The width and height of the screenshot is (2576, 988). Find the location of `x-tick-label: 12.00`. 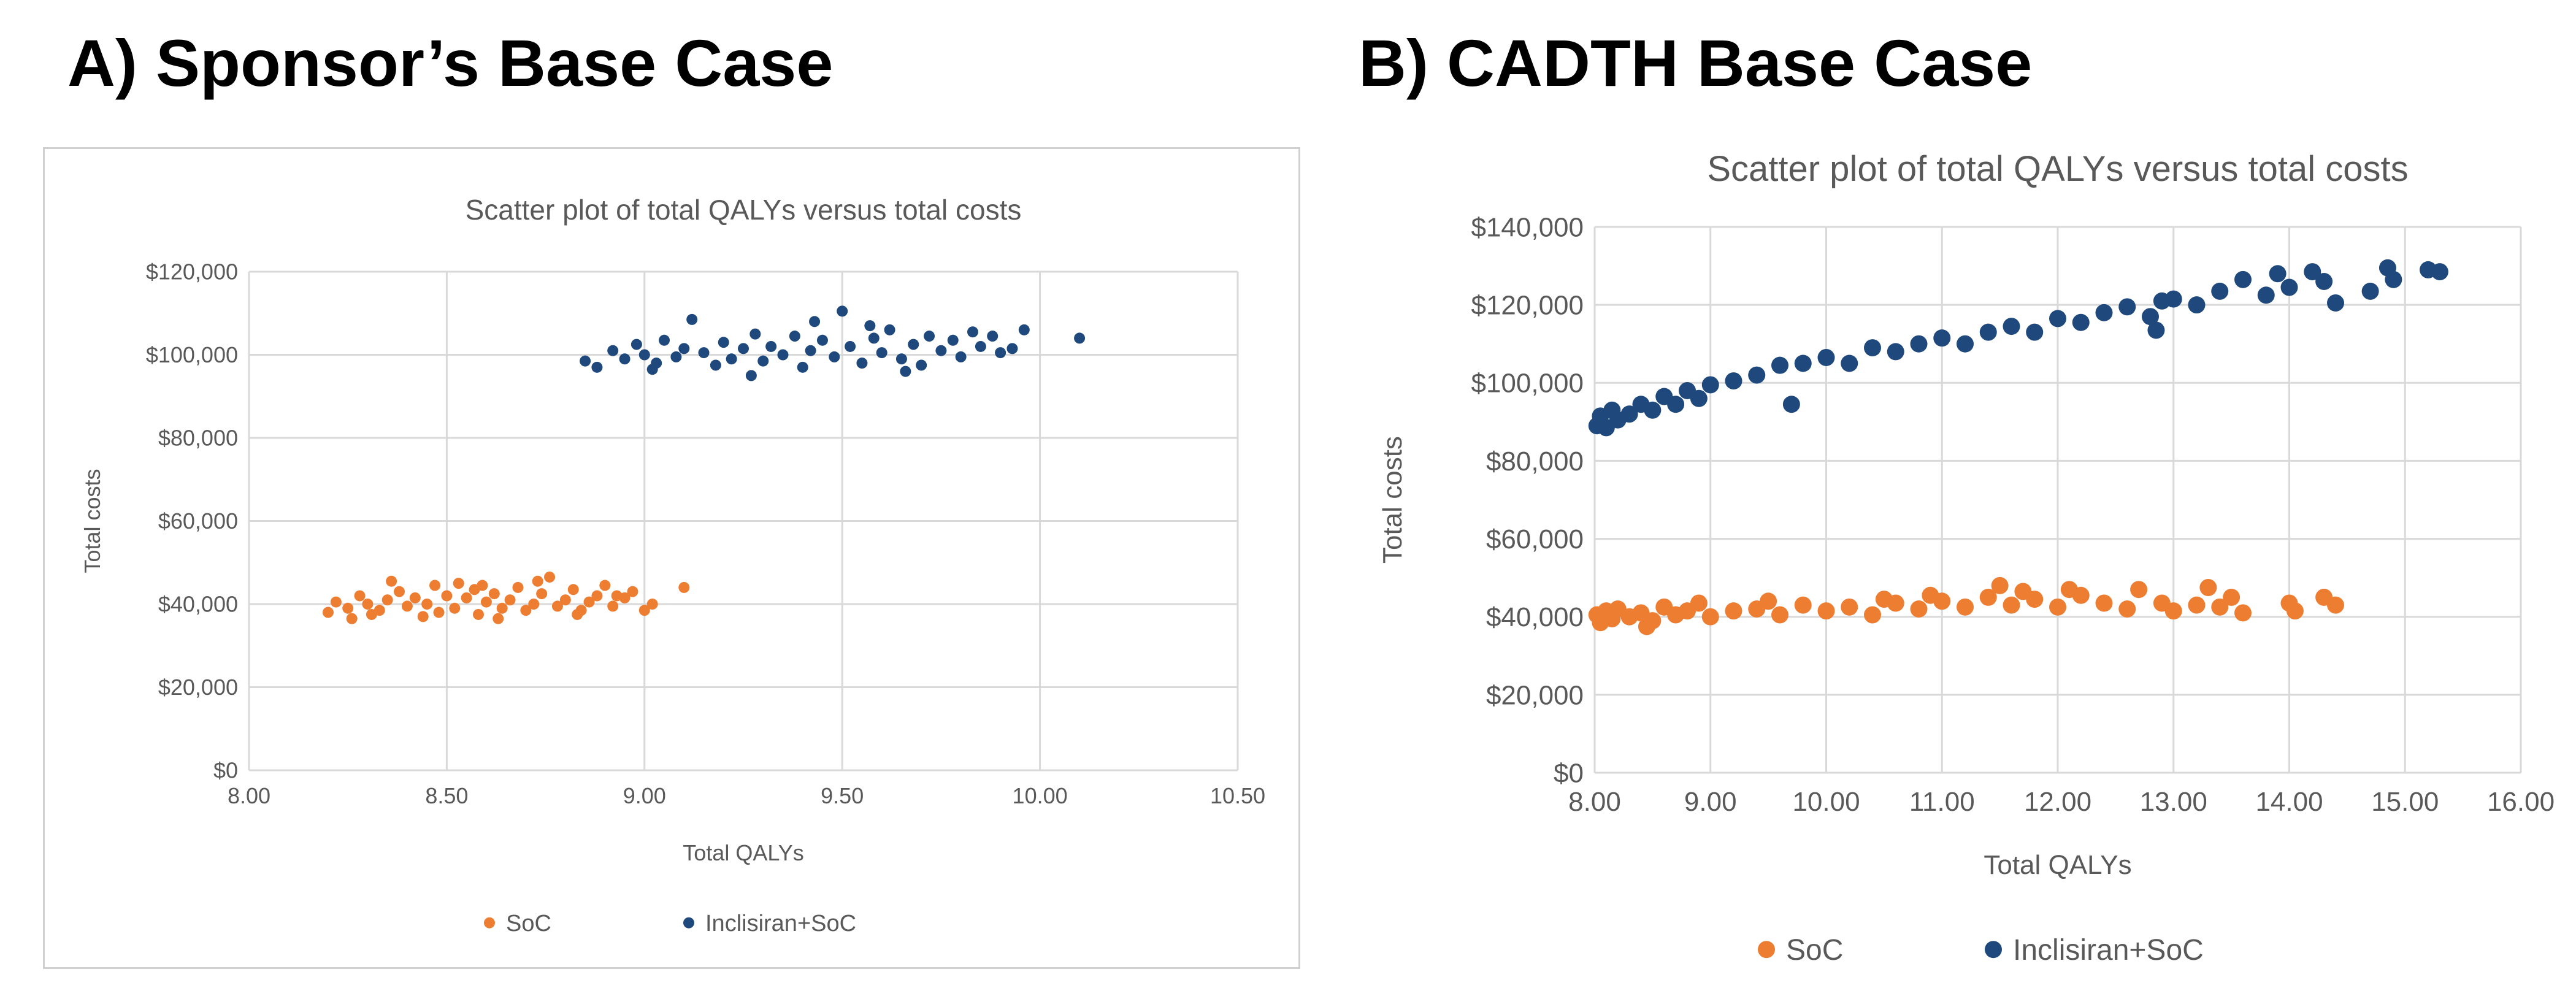

x-tick-label: 12.00 is located at coordinates (2057, 802).